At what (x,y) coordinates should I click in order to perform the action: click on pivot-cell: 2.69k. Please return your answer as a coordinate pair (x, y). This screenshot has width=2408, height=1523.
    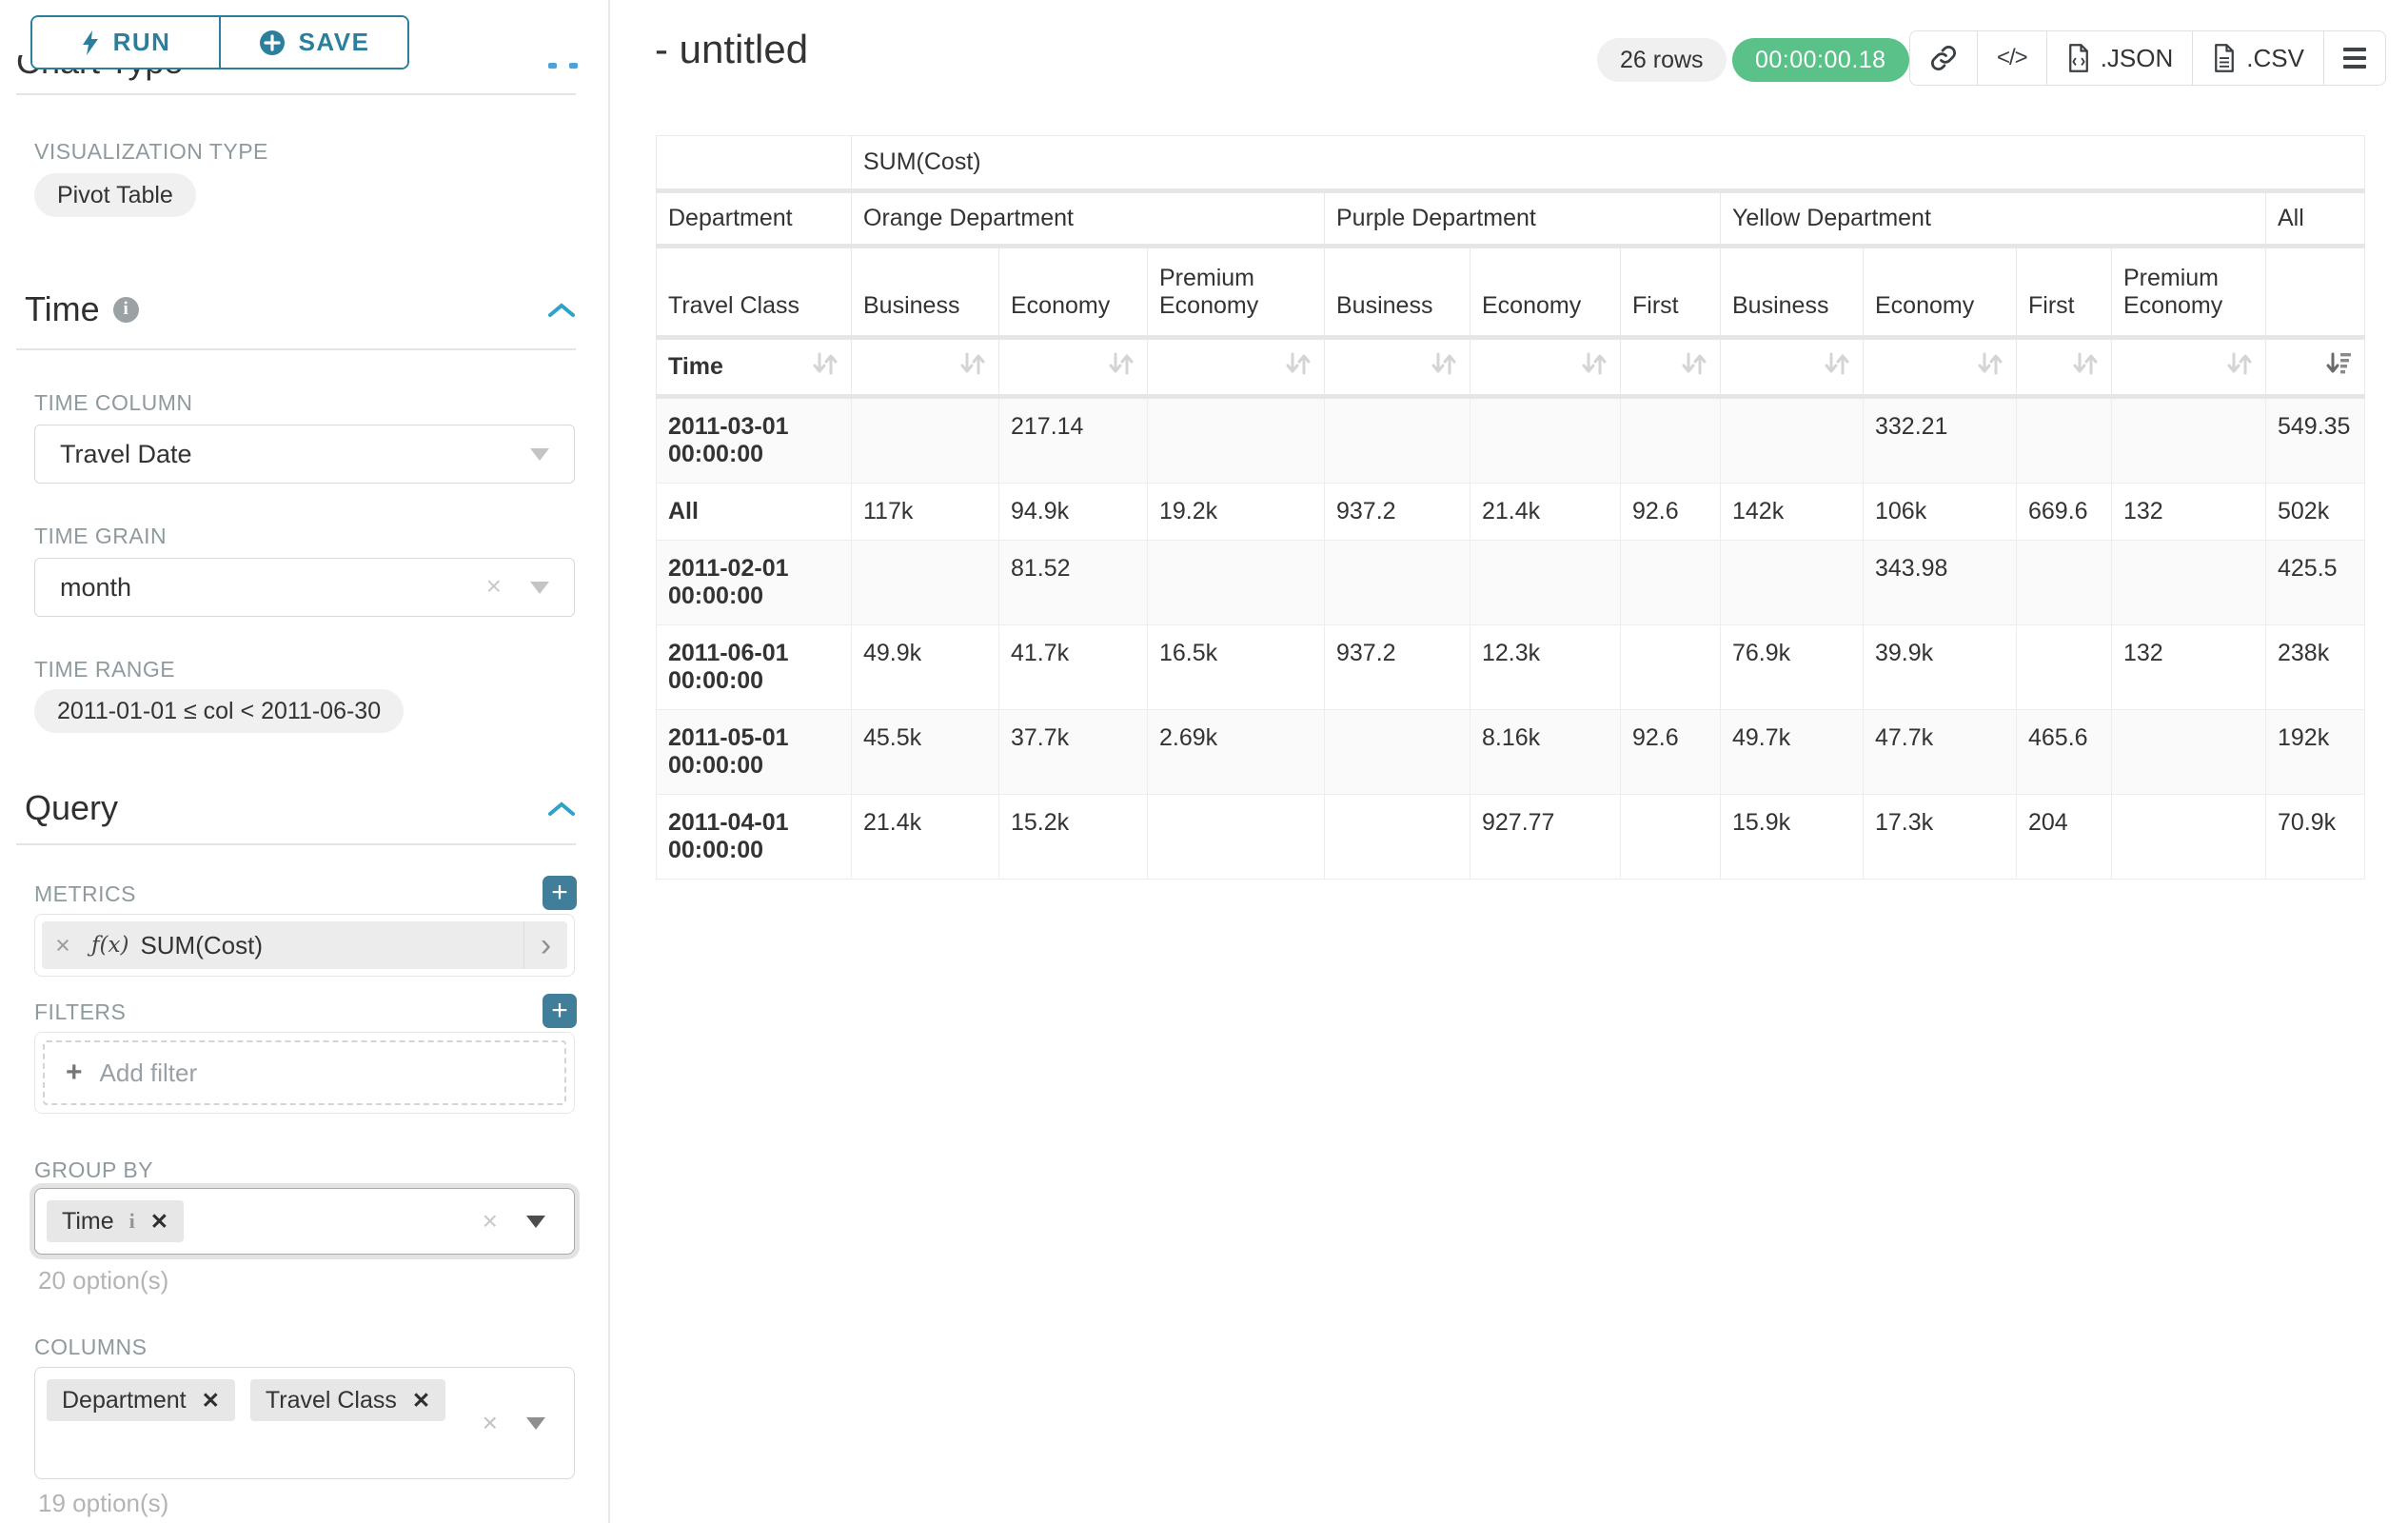
    Looking at the image, I should click on (1236, 752).